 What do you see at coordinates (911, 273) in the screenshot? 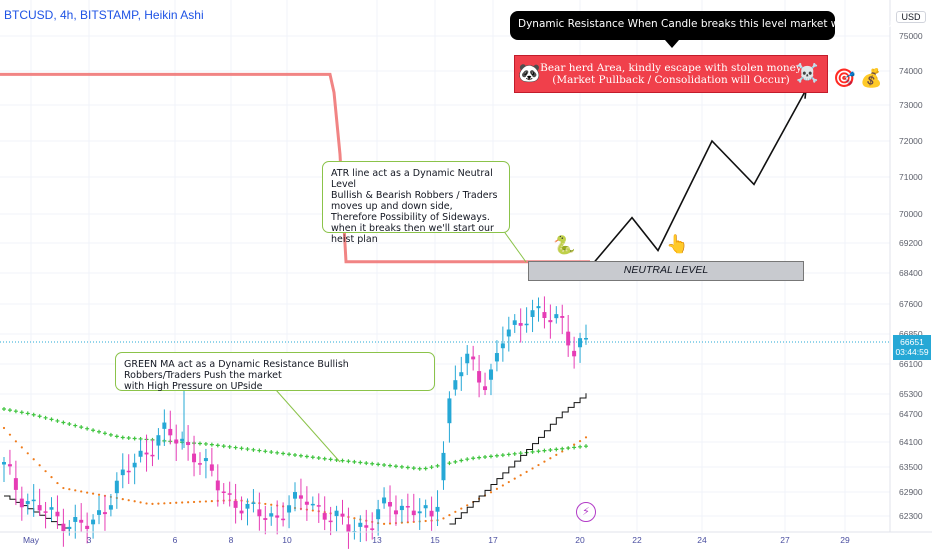
I see `price-tick-label: 68400` at bounding box center [911, 273].